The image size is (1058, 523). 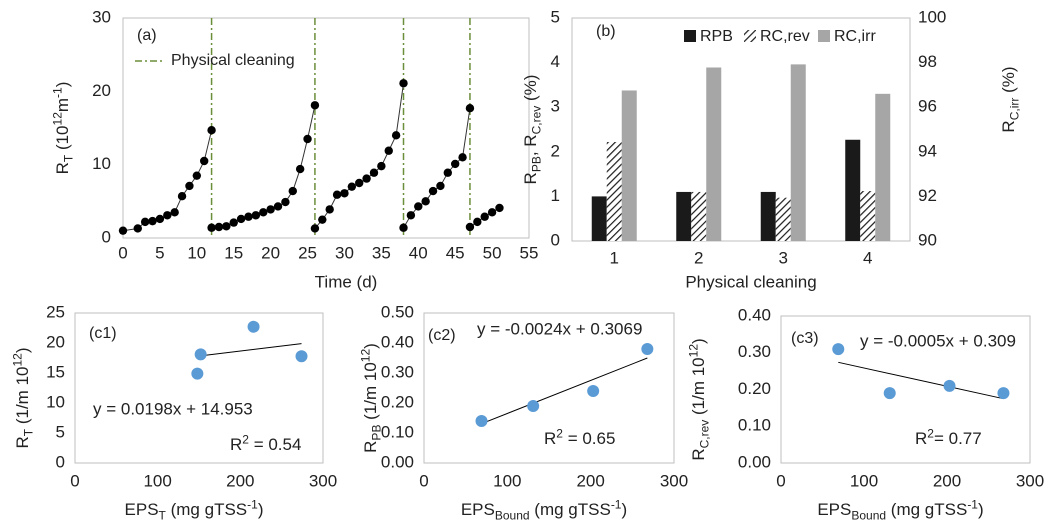 I want to click on legend-swatch-rcrev, so click(x=750, y=36).